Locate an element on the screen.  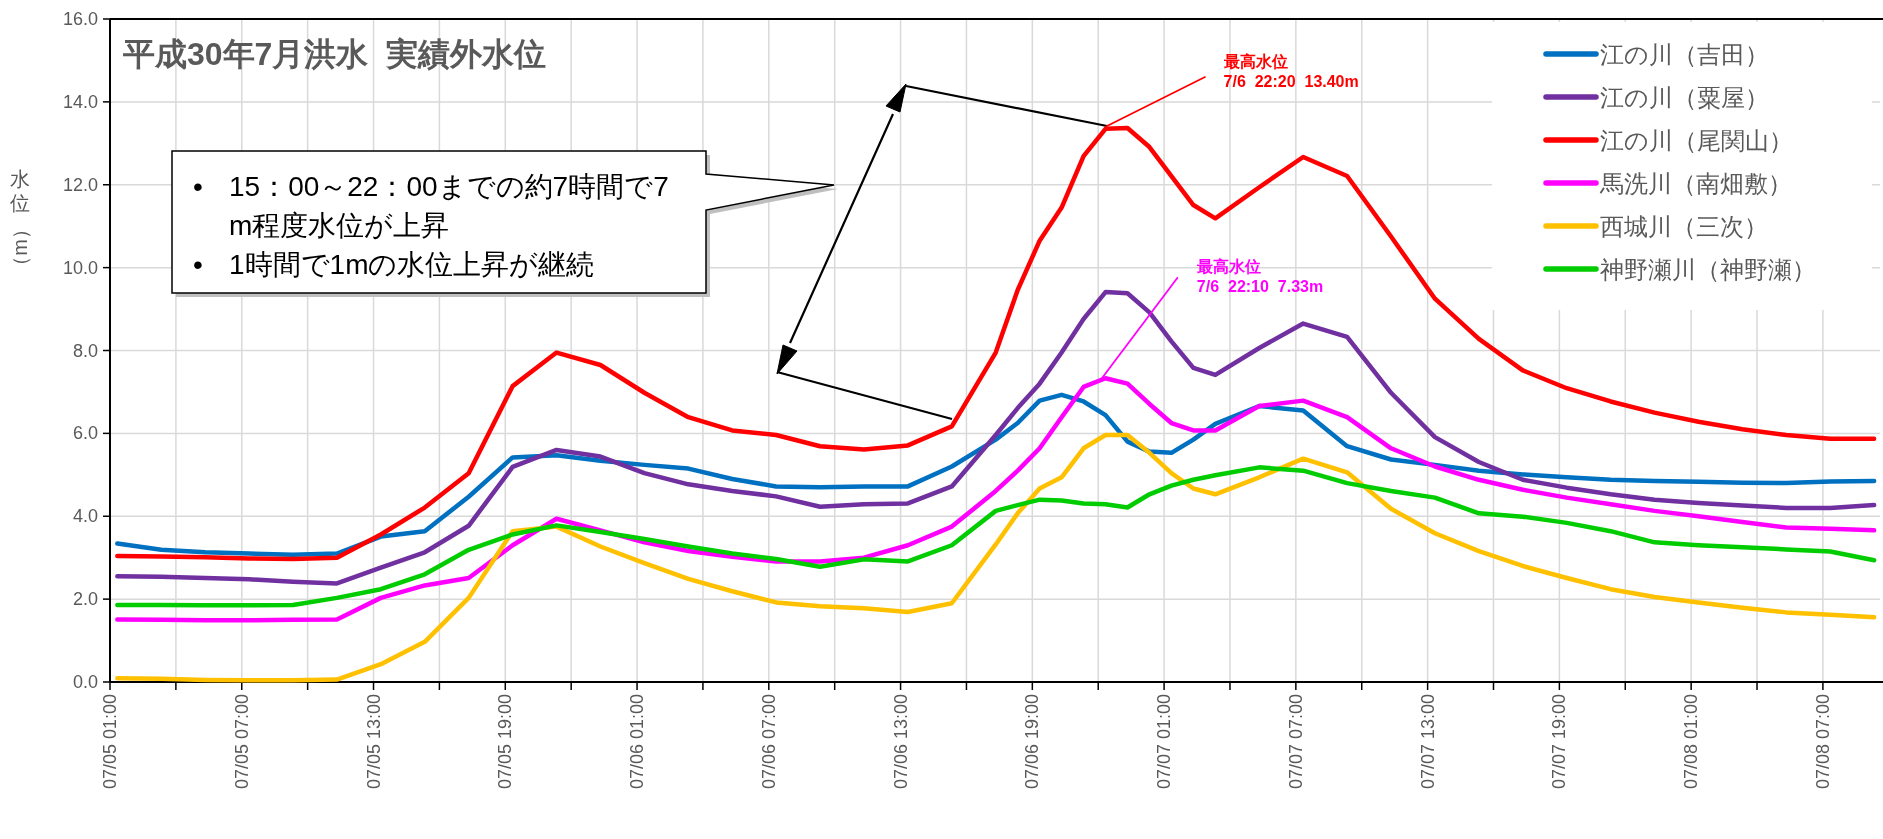
x-tick-label: 07/05 07:00 is located at coordinates (241, 742).